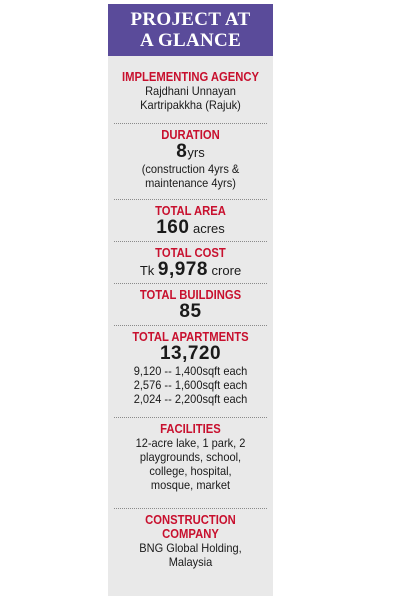 This screenshot has height=600, width=400. I want to click on duration-line-1: (construction 4yrs &, so click(190, 169).